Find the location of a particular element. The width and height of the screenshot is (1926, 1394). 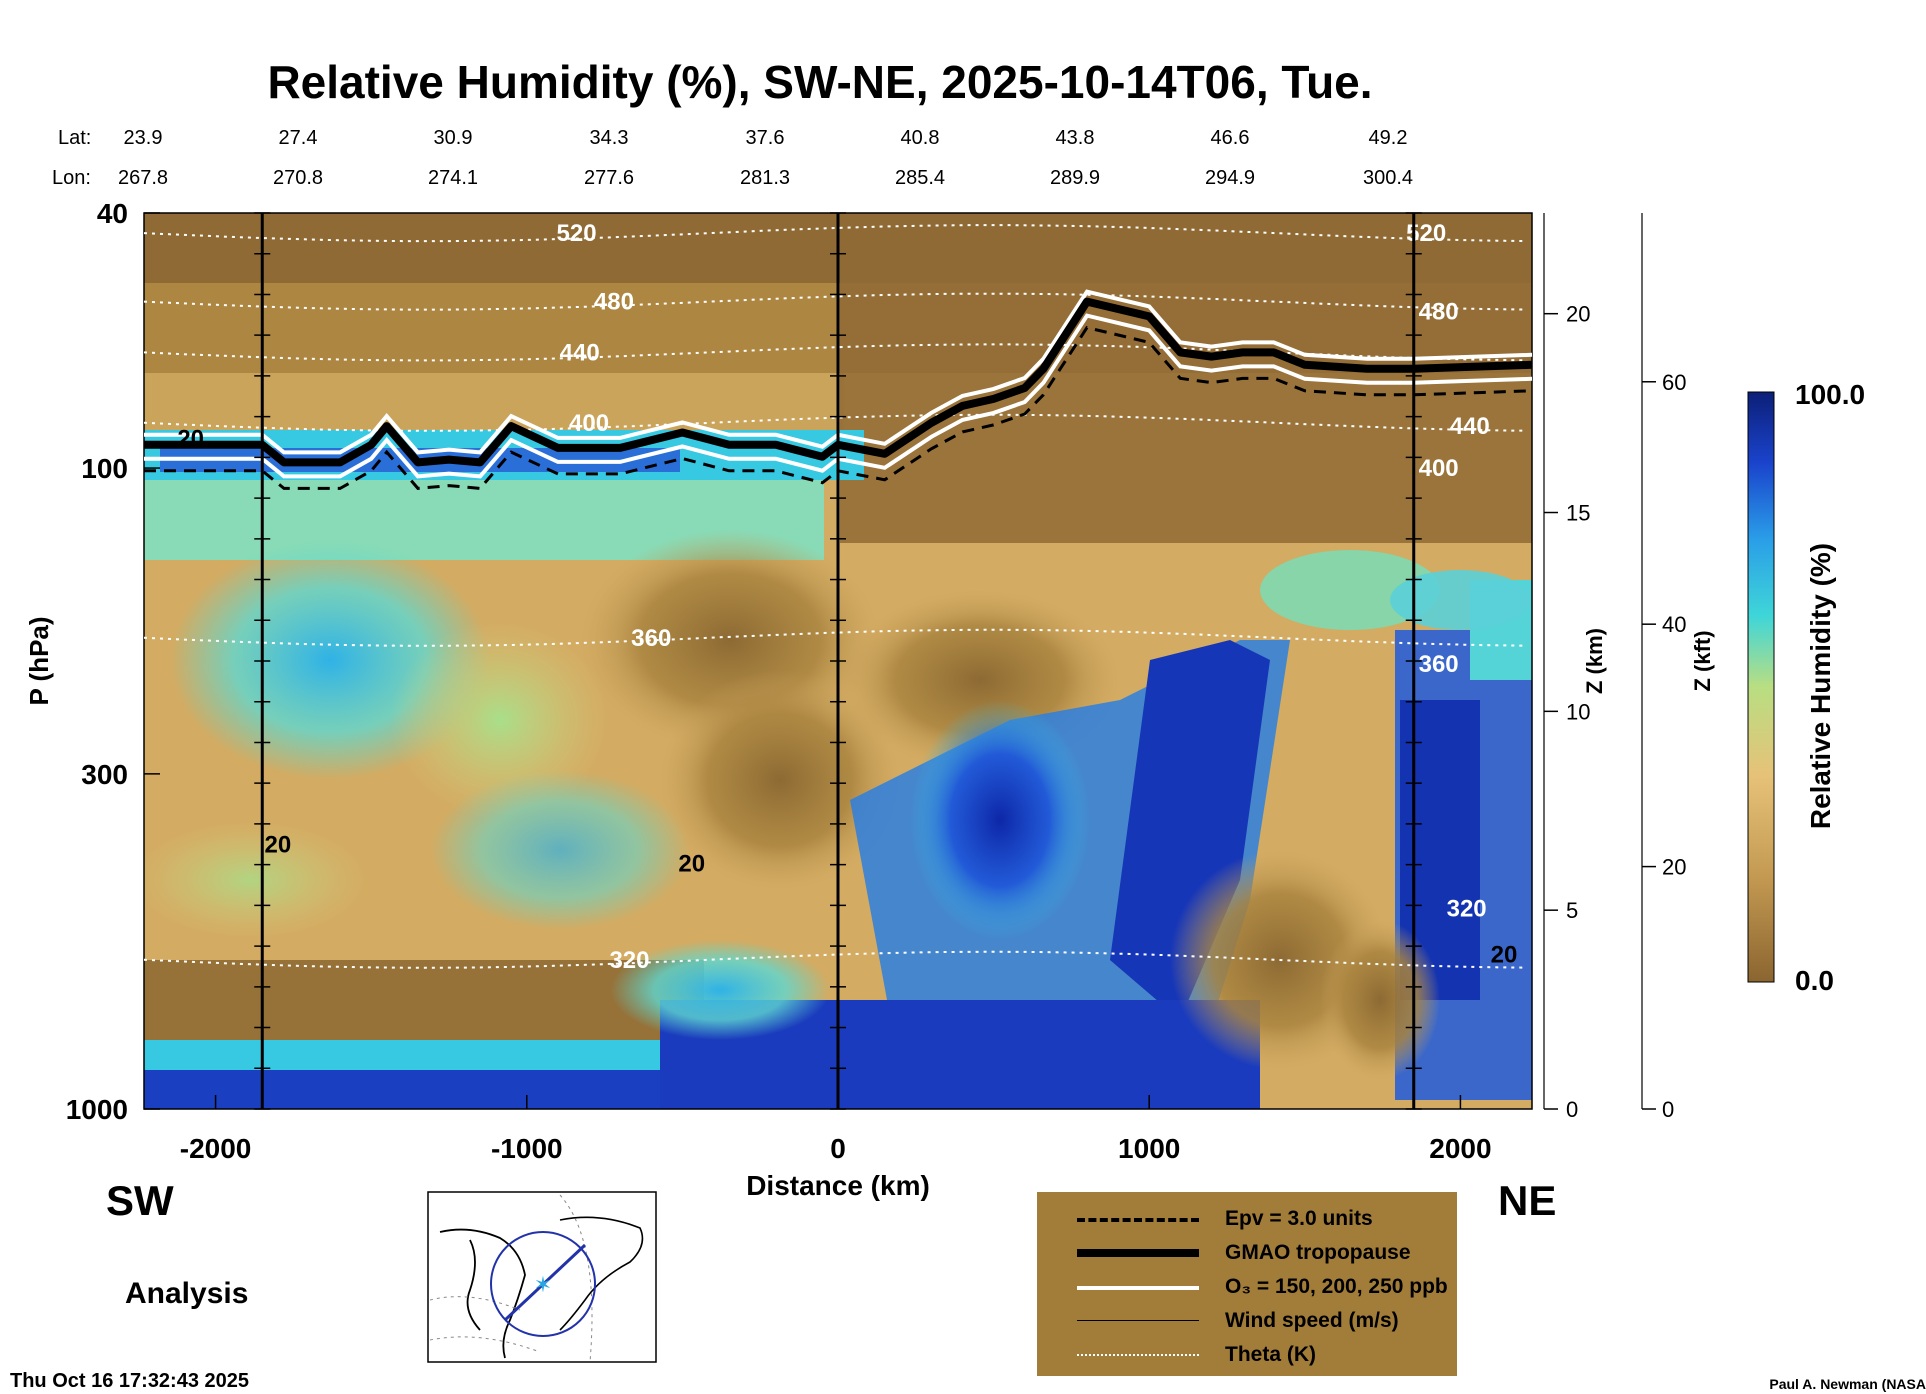

tropopause-line is located at coordinates (838, 382).